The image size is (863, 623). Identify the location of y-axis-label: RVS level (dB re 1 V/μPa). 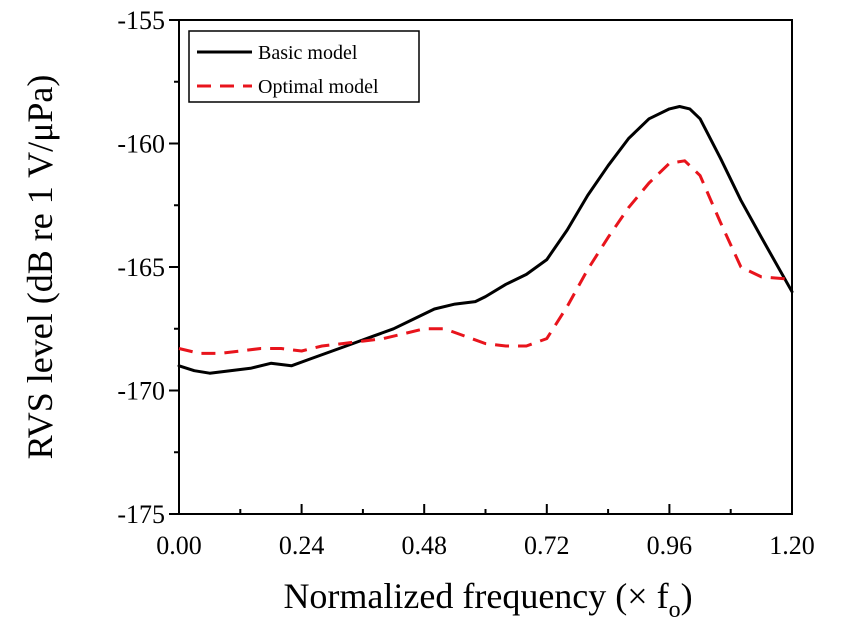
(40, 267).